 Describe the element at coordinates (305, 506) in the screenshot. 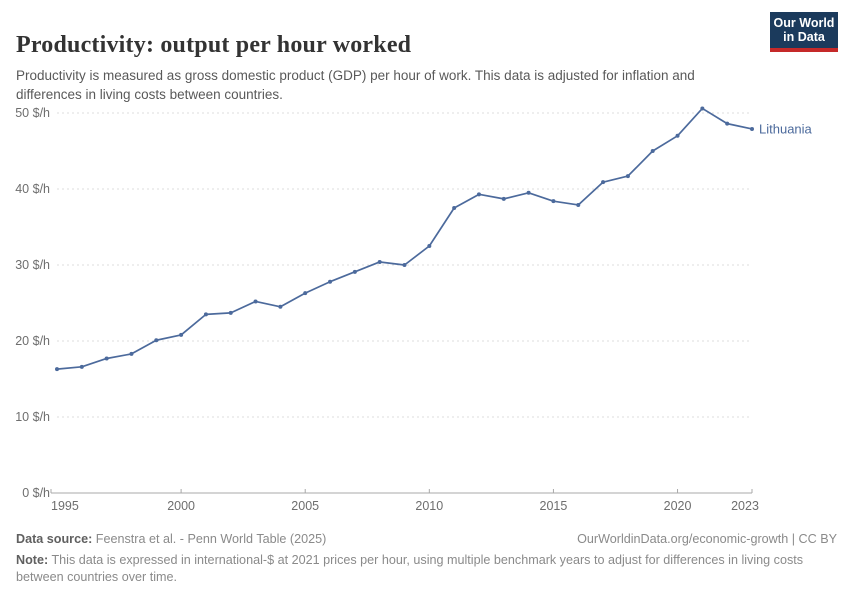

I see `x-axis-tick-label: 2005` at that location.